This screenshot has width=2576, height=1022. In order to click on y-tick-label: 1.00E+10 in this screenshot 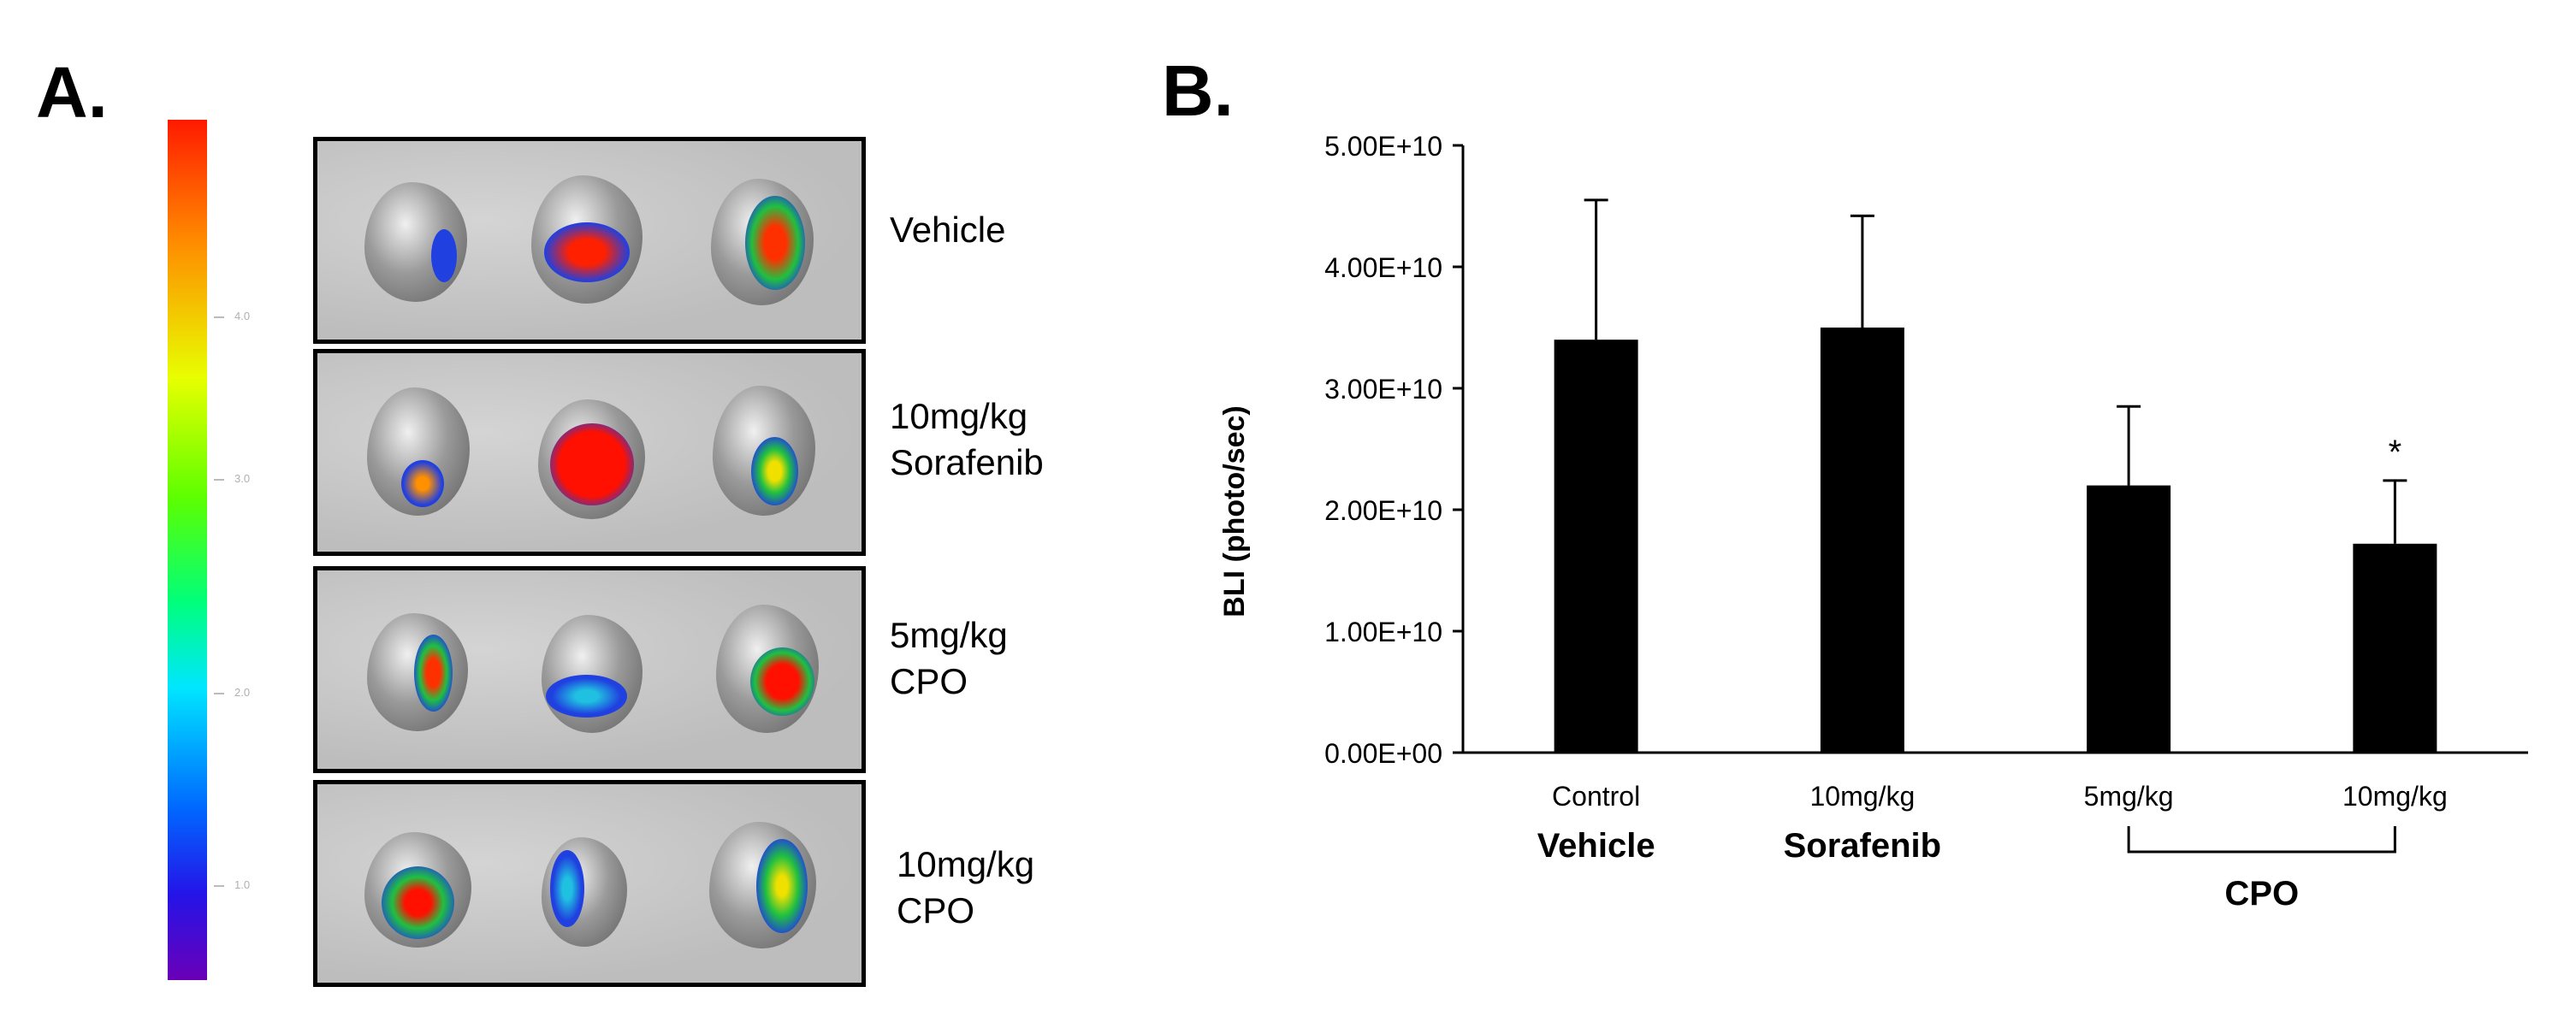, I will do `click(1383, 632)`.